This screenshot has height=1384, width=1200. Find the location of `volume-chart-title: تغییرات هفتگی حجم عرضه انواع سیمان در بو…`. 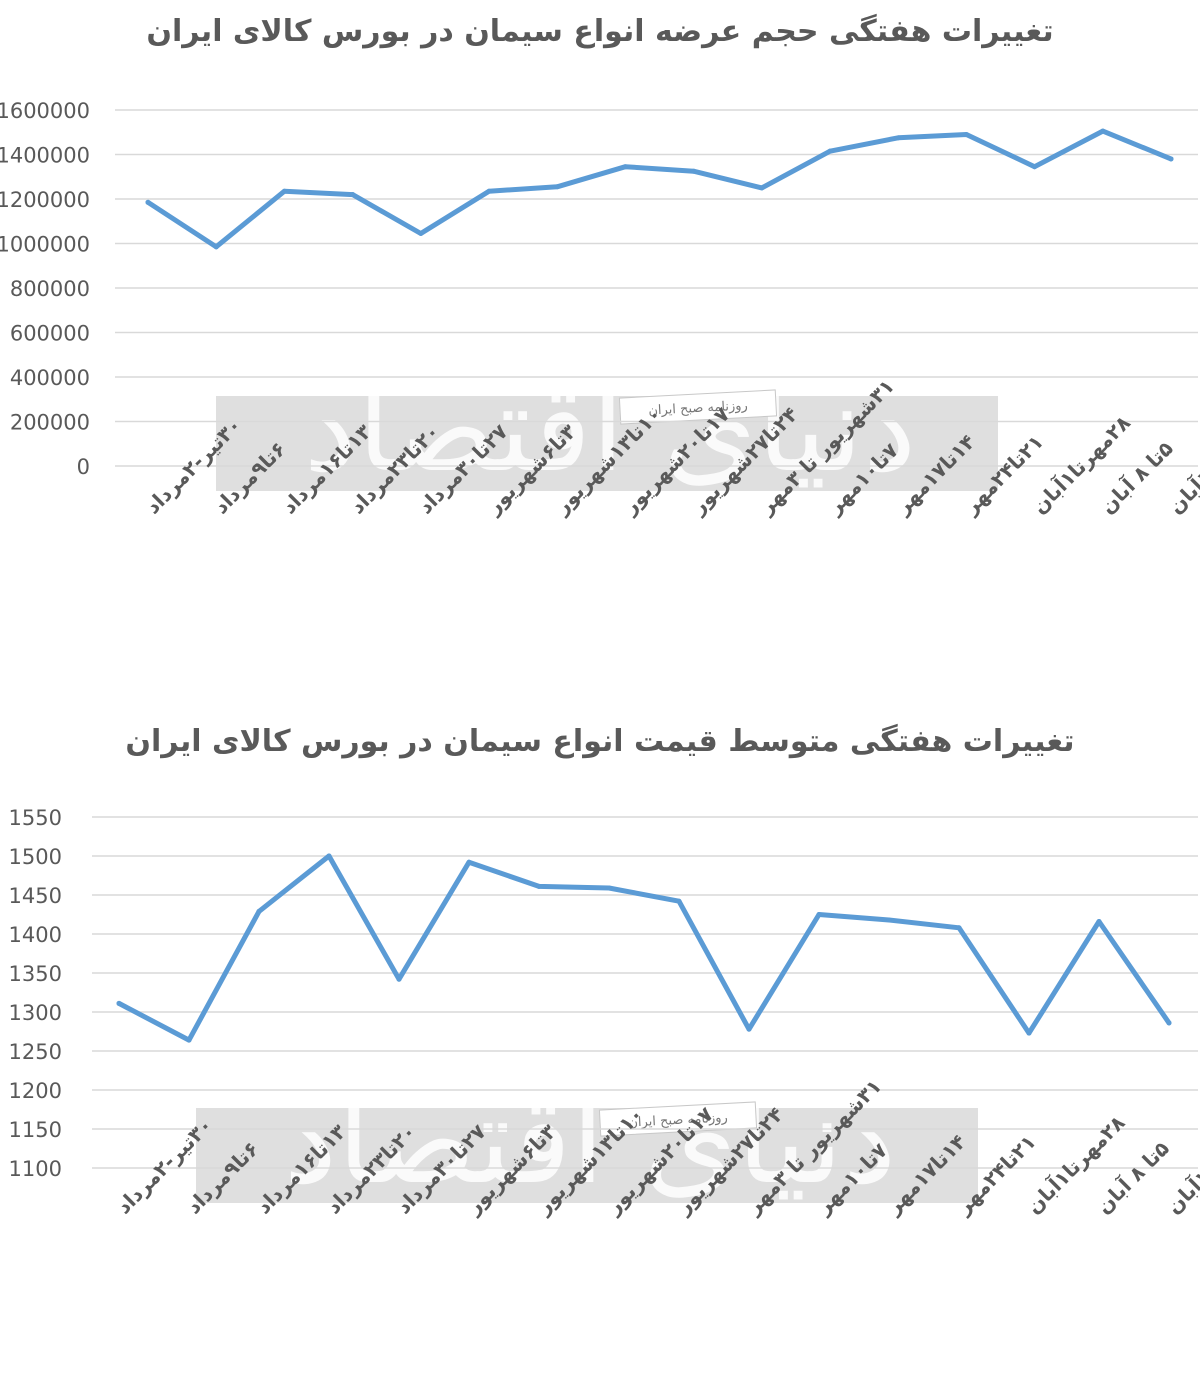

volume-chart-title: تغییرات هفتگی حجم عرضه انواع سیمان در بو… is located at coordinates (600, 31).